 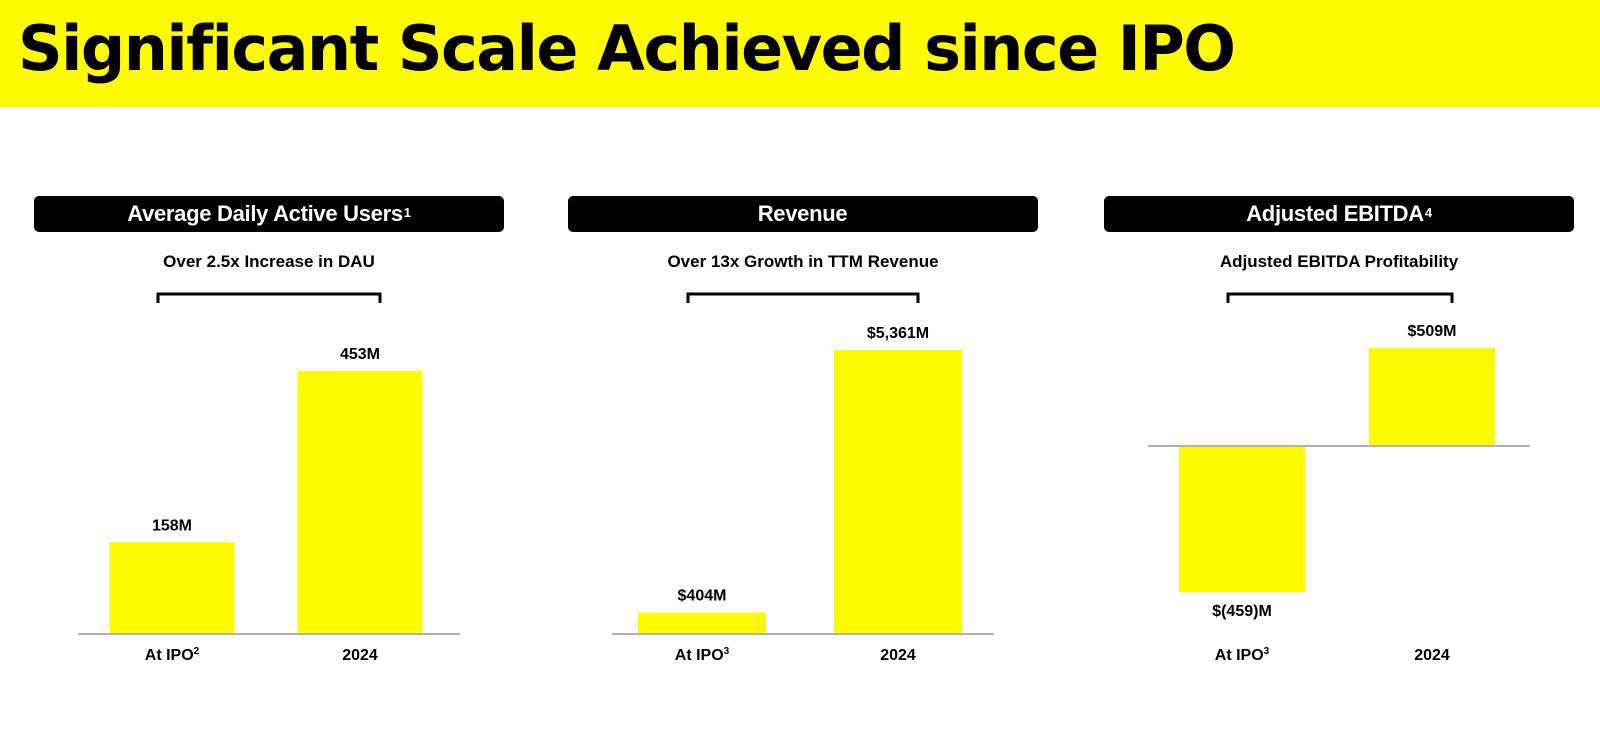 What do you see at coordinates (1242, 611) in the screenshot?
I see `data-label-0: $(459)M` at bounding box center [1242, 611].